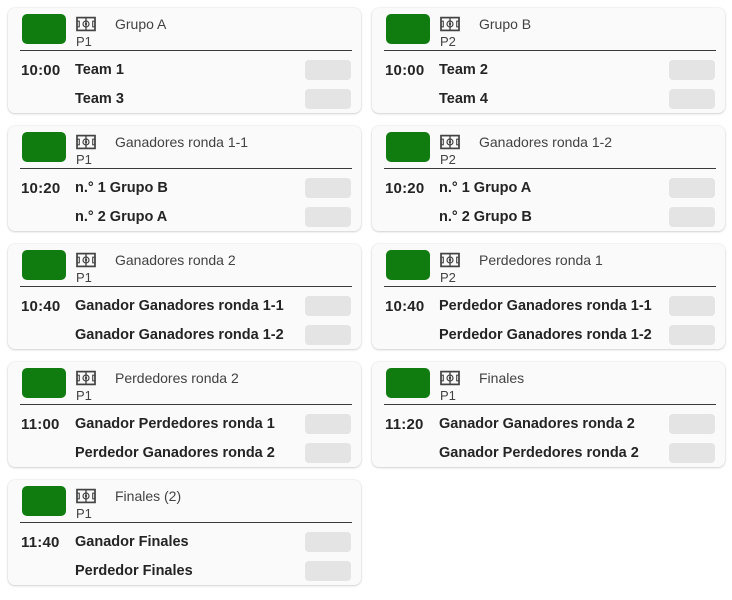 Image resolution: width=732 pixels, height=600 pixels. I want to click on match-rows: 10:20 n.° 1 Grupo A n.° 2 Grupo B, so click(548, 200).